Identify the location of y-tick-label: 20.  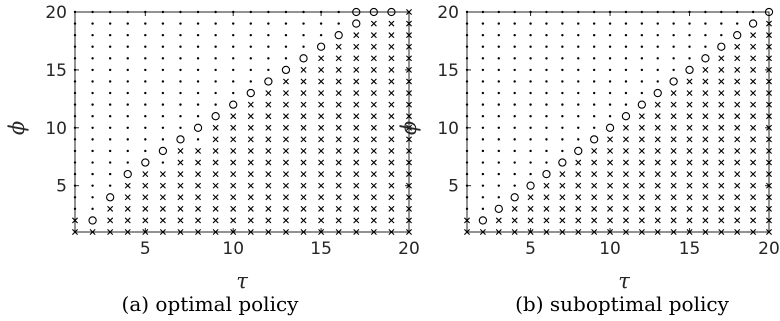
(448, 13).